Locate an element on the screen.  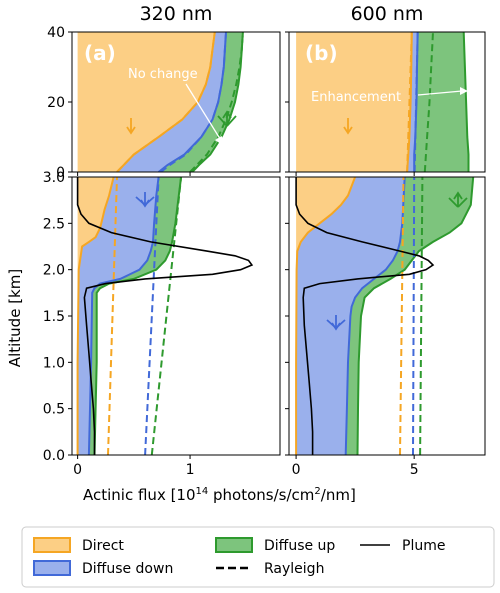
line-rayleigh-diffuse-down-b-lower is located at coordinates (414, 316).